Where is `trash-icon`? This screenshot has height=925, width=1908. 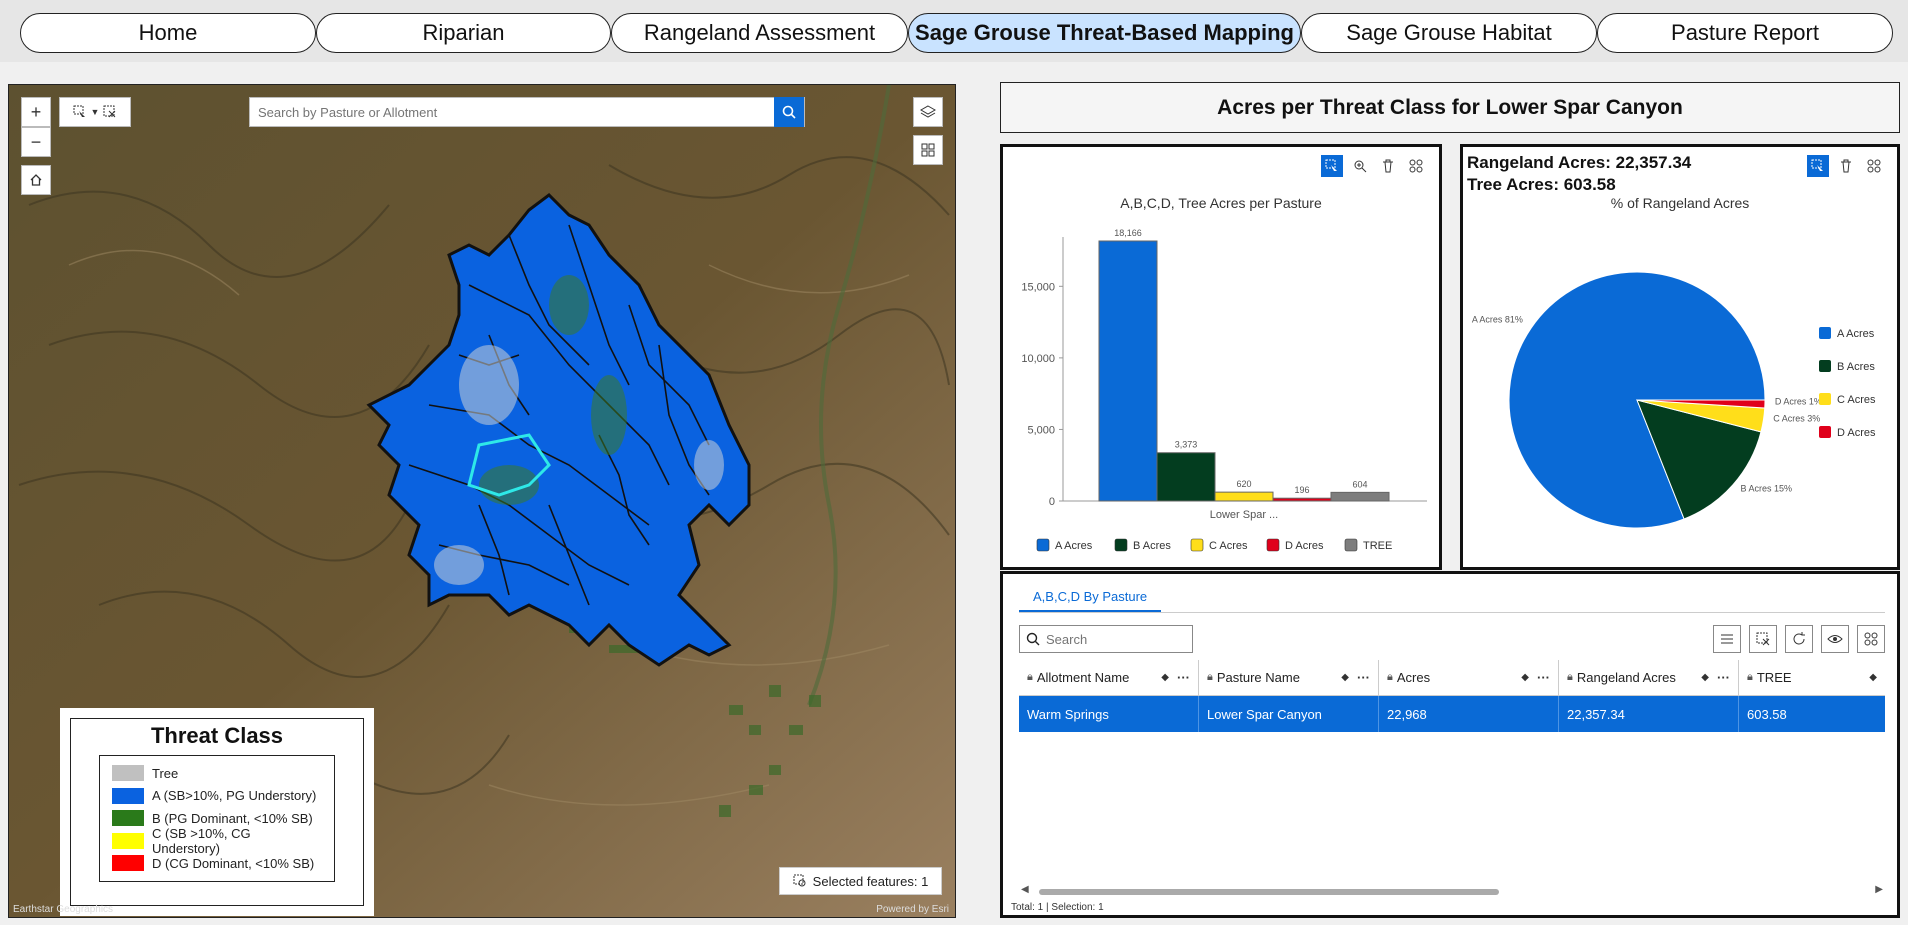 trash-icon is located at coordinates (1388, 166).